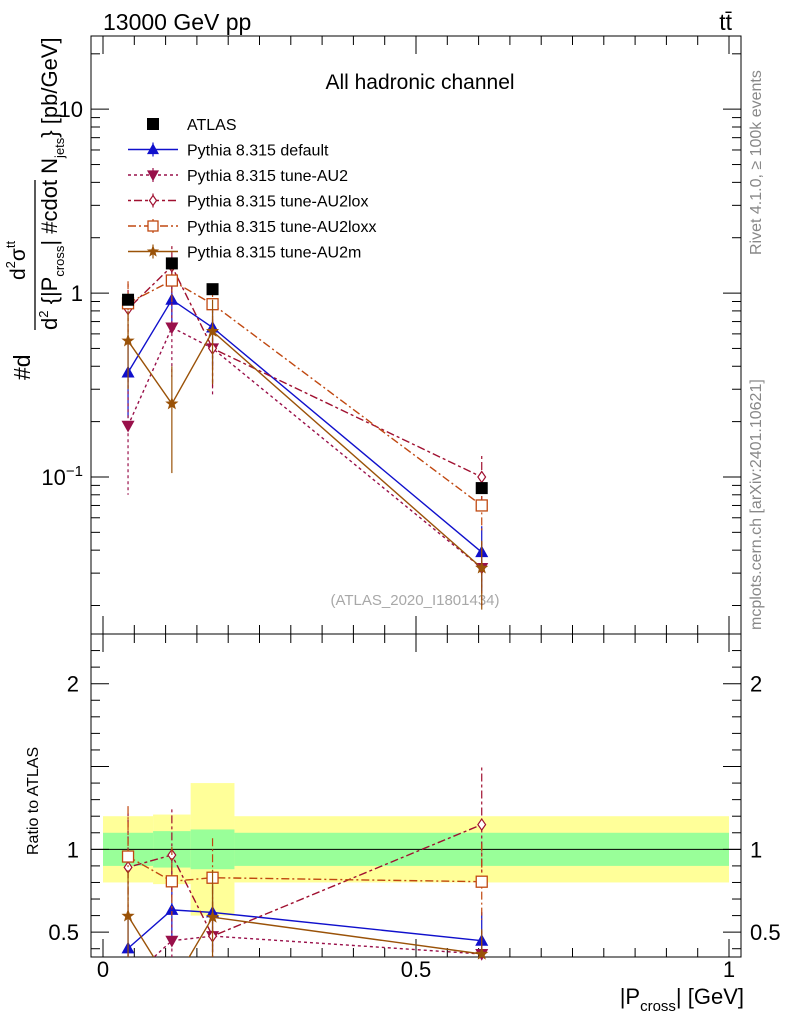 The image size is (786, 1024). What do you see at coordinates (59, 261) in the screenshot?
I see `ylabel-part: cross` at bounding box center [59, 261].